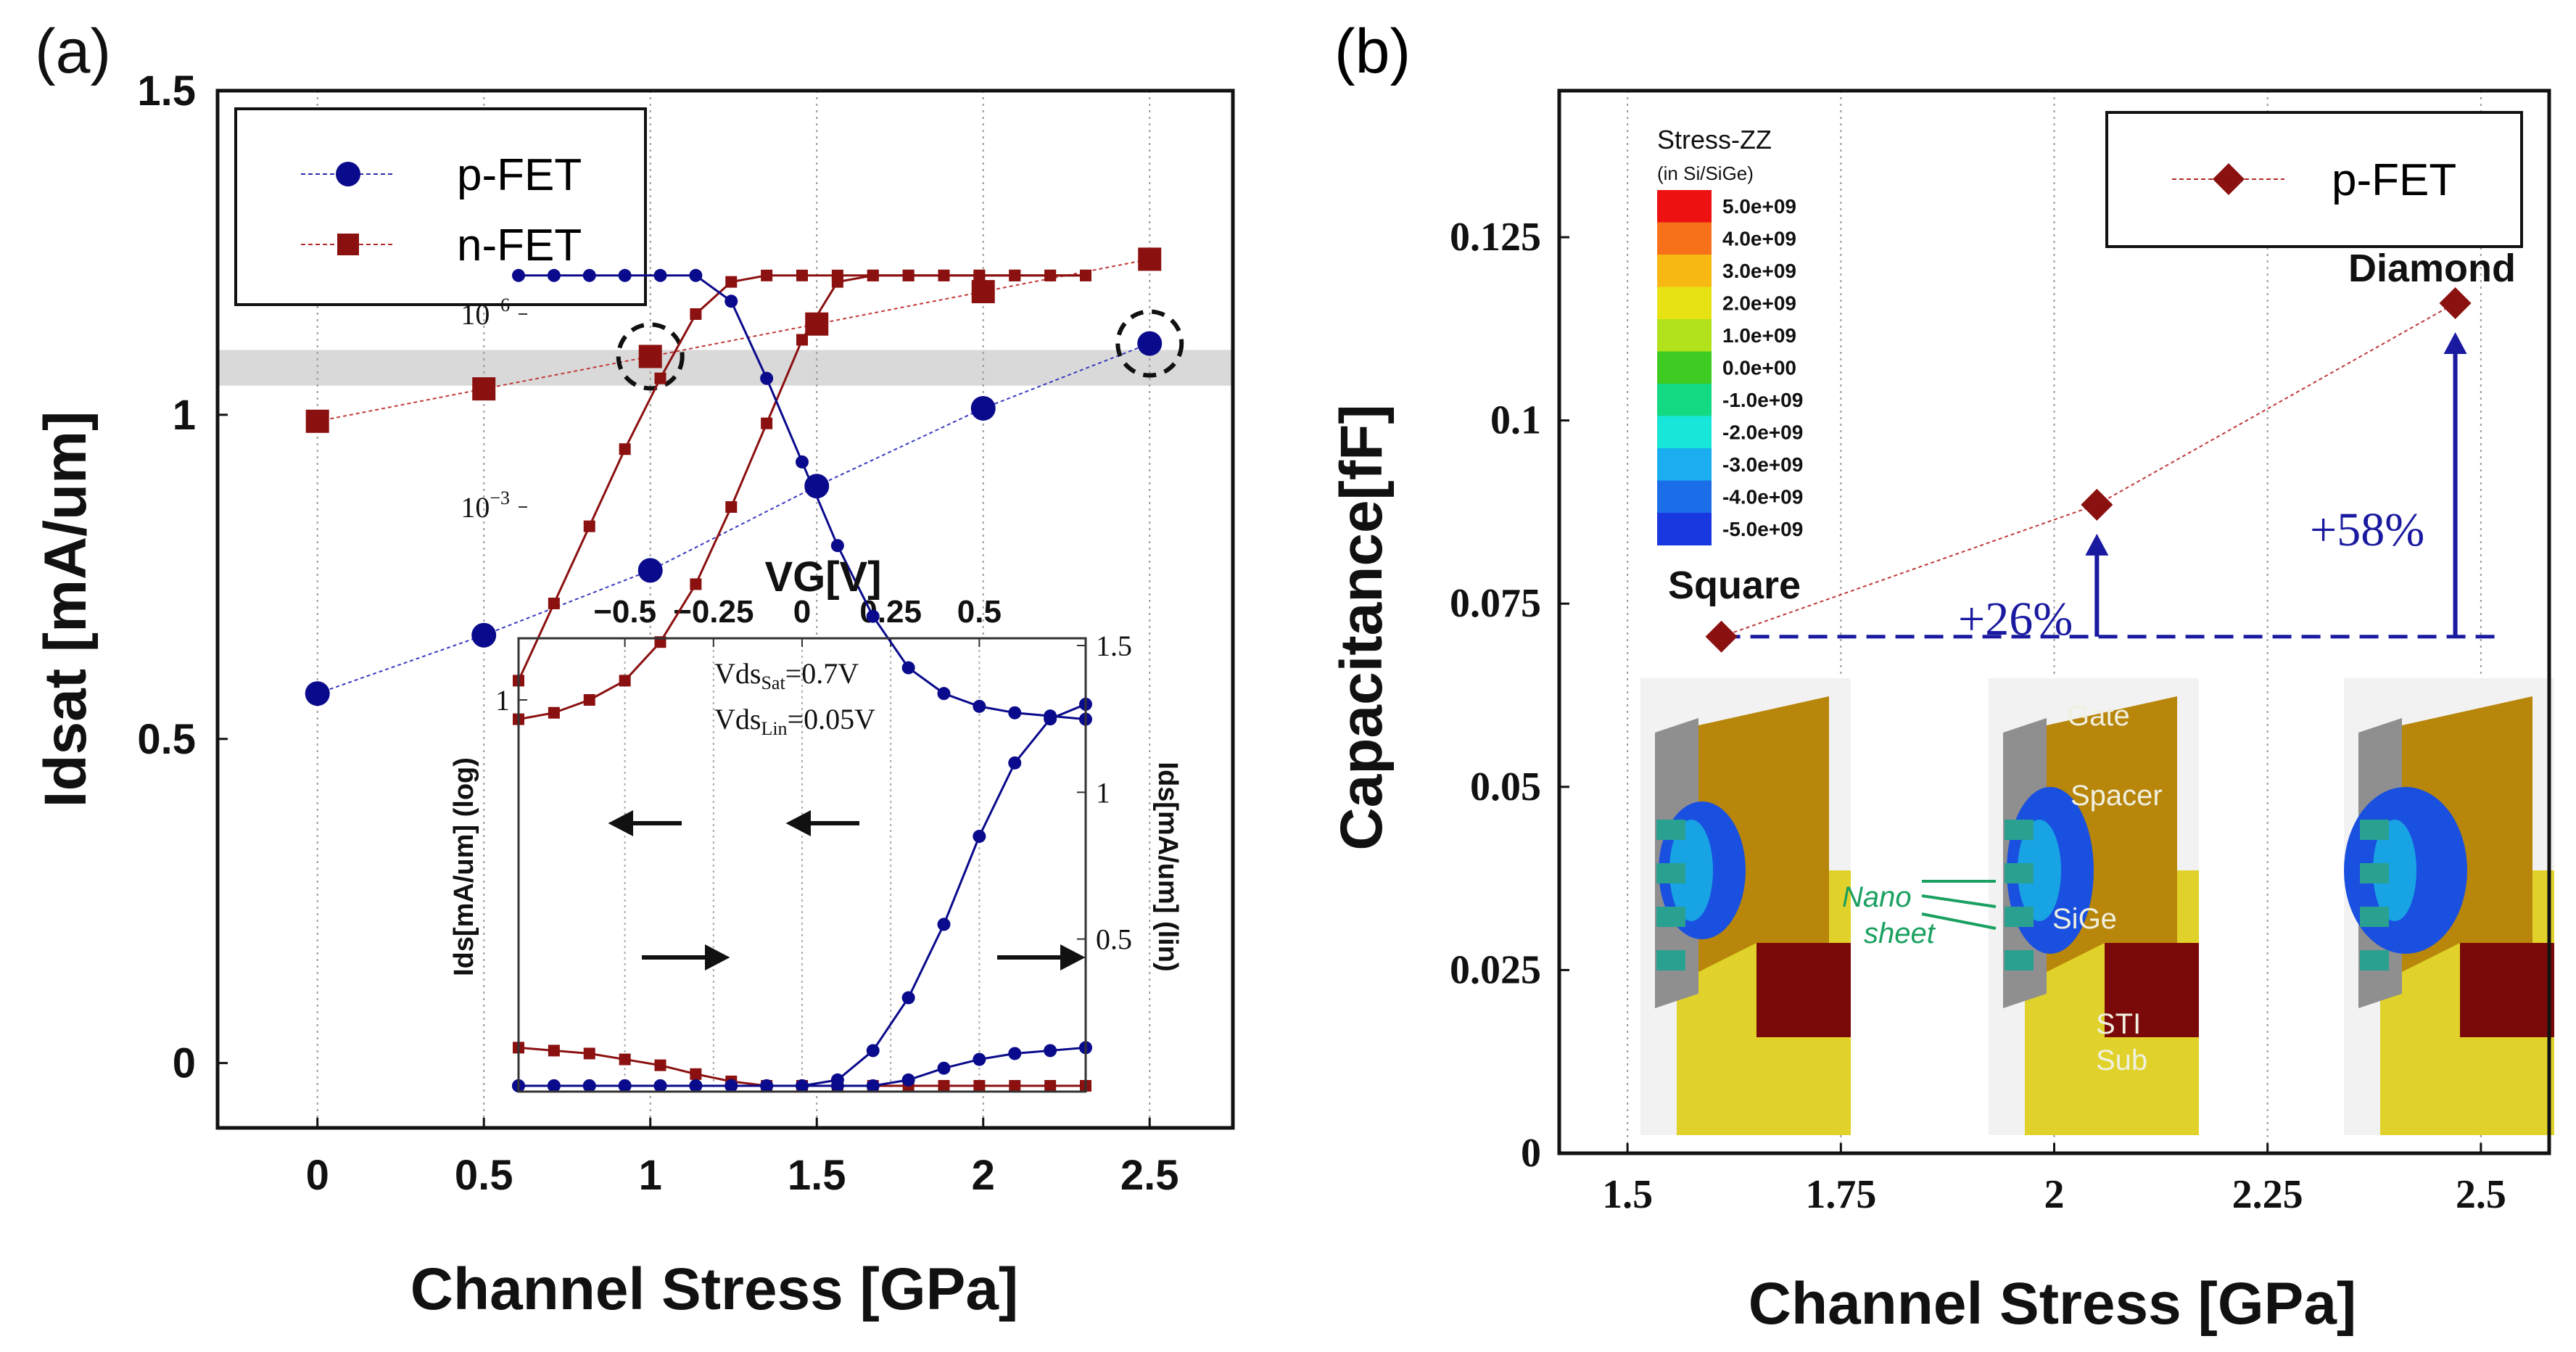 The height and width of the screenshot is (1352, 2576). I want to click on colorbar-label: 3.0e+09, so click(1759, 271).